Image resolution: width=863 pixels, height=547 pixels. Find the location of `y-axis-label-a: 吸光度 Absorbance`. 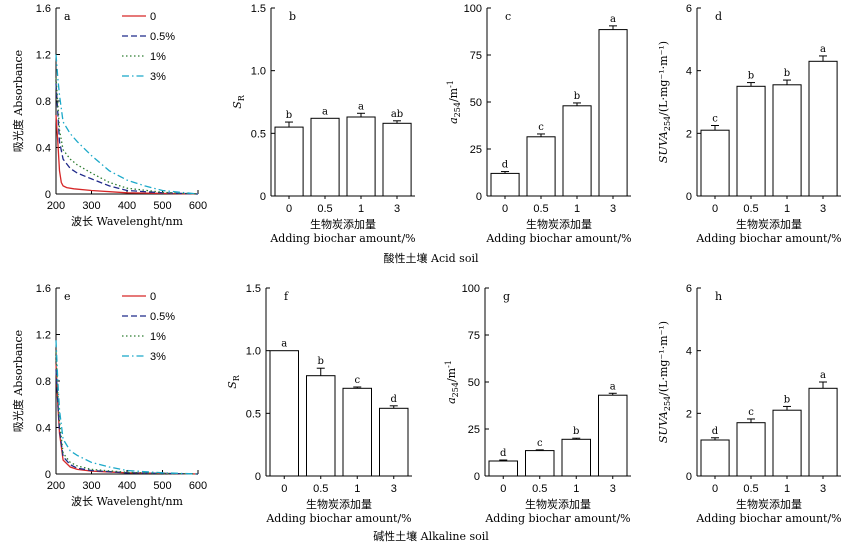

y-axis-label-a: 吸光度 Absorbance is located at coordinates (18, 101).